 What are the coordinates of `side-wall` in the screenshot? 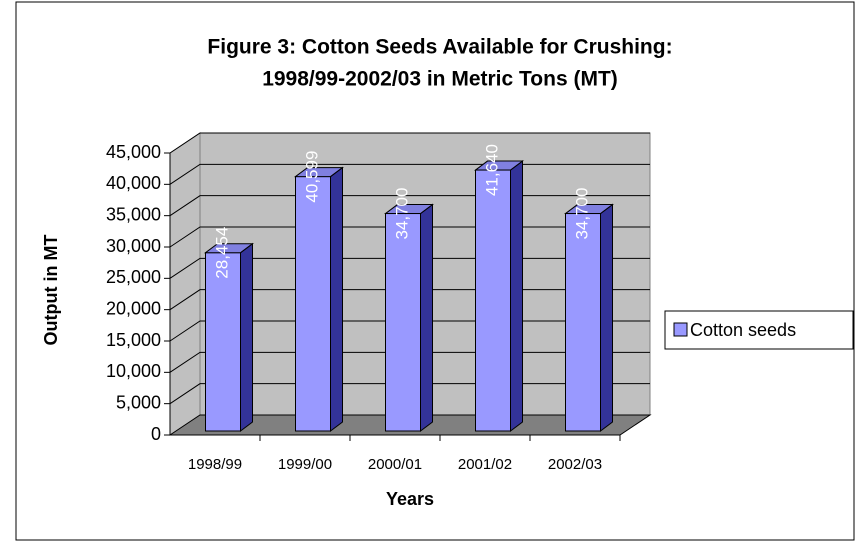 It's located at (185, 284).